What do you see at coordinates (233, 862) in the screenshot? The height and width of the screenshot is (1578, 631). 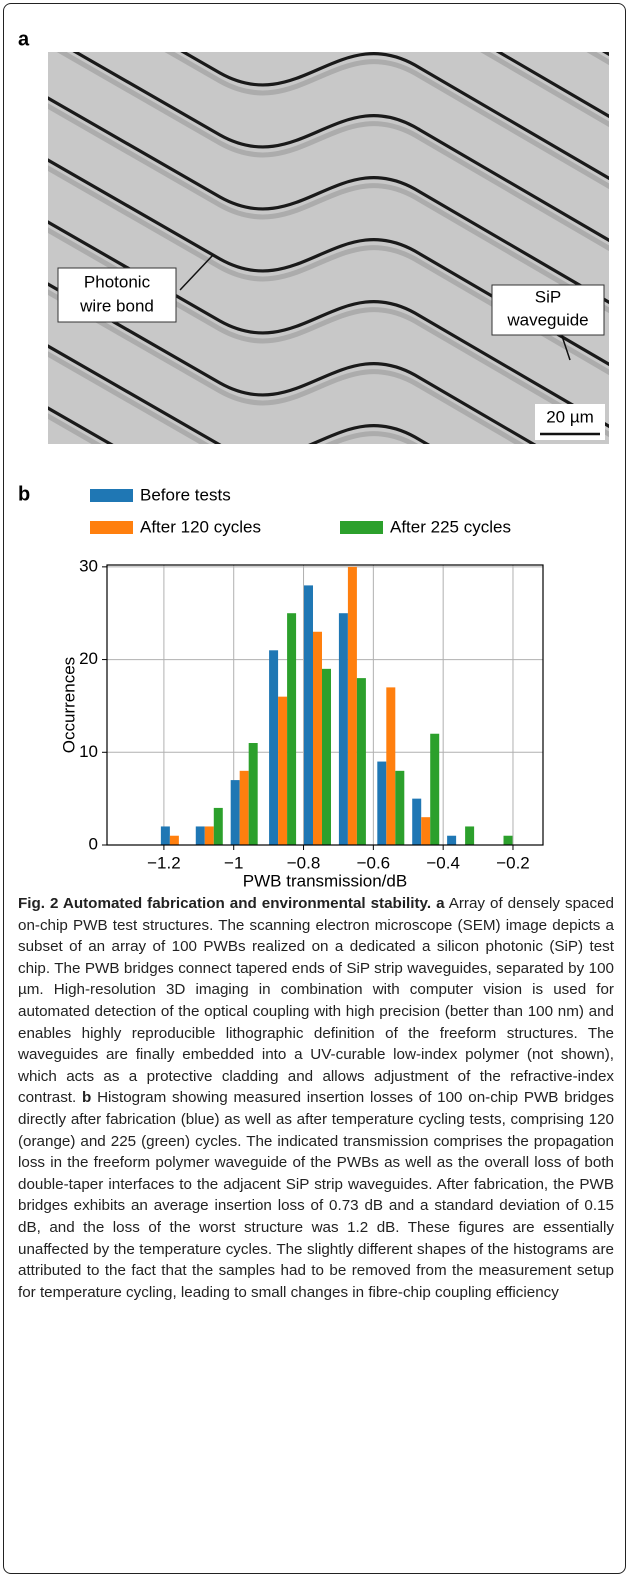 I see `x-tick-label: −1` at bounding box center [233, 862].